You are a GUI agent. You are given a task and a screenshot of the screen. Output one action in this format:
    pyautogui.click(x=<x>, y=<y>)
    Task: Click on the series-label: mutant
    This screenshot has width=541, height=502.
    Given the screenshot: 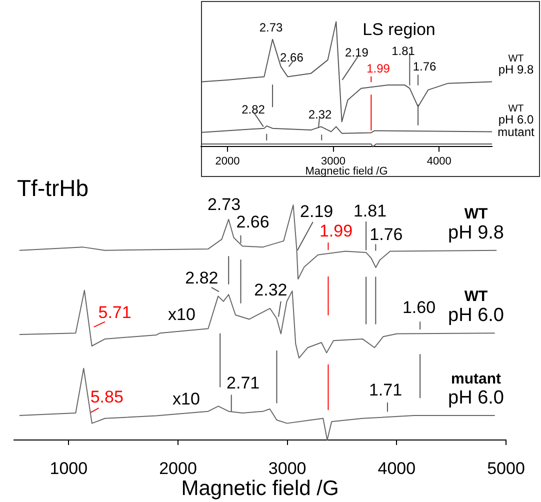 What is the action you would take?
    pyautogui.click(x=517, y=131)
    